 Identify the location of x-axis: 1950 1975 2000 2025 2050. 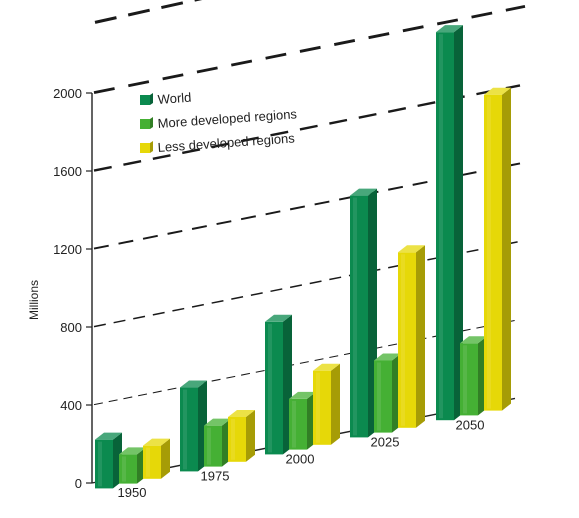
(301, 458).